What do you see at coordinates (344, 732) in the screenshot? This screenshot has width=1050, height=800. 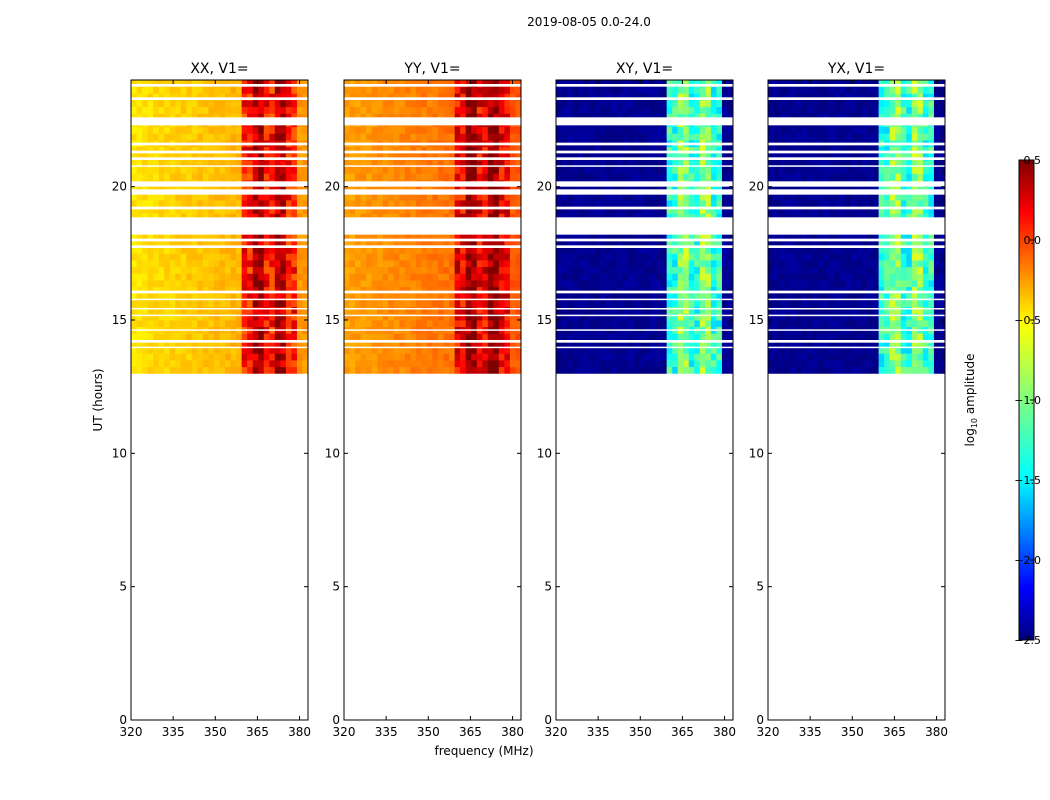 I see `x-tick-label: 320` at bounding box center [344, 732].